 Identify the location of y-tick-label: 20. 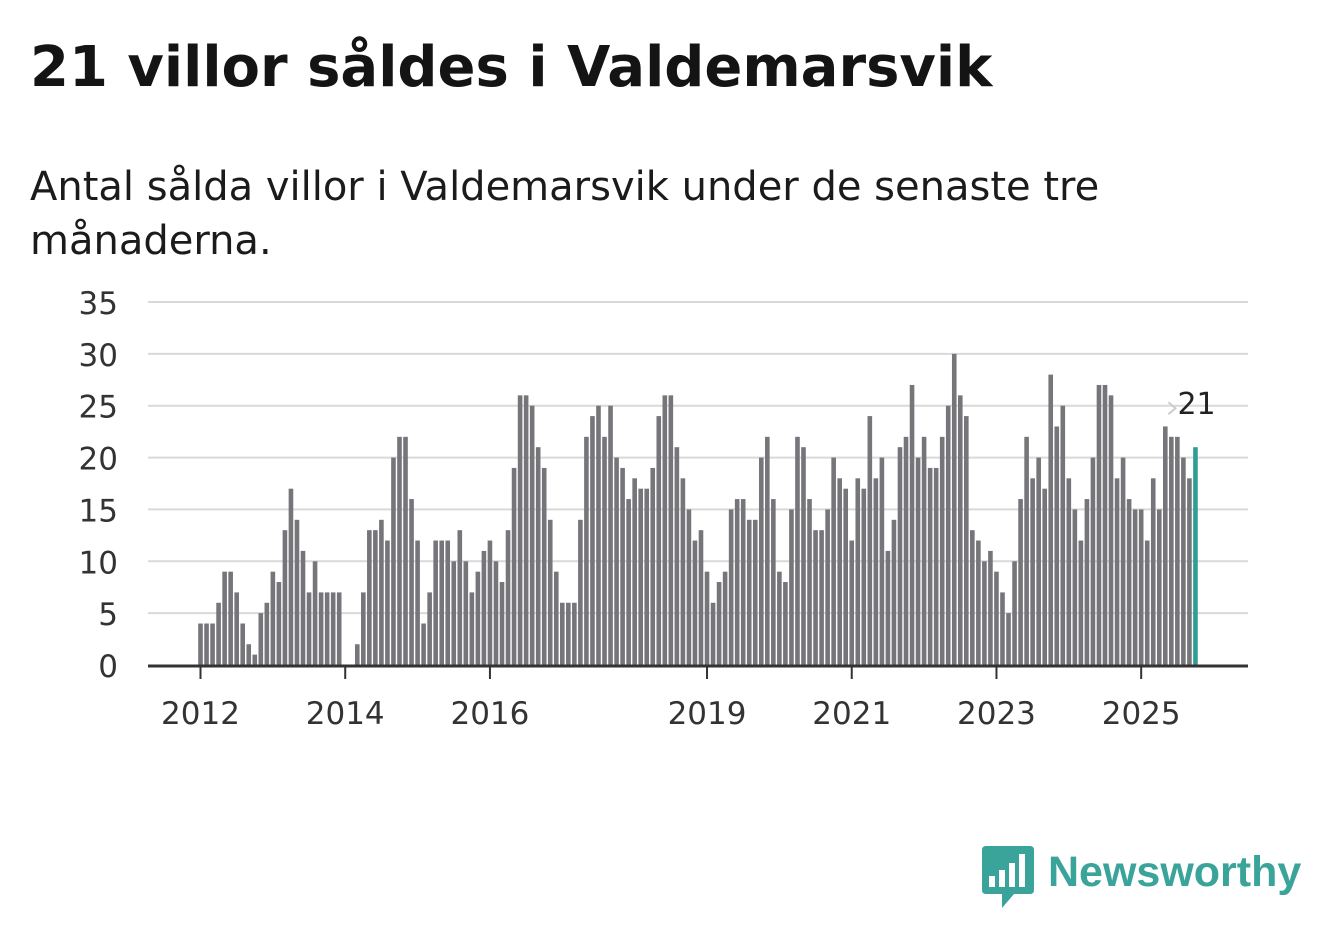
(98, 460).